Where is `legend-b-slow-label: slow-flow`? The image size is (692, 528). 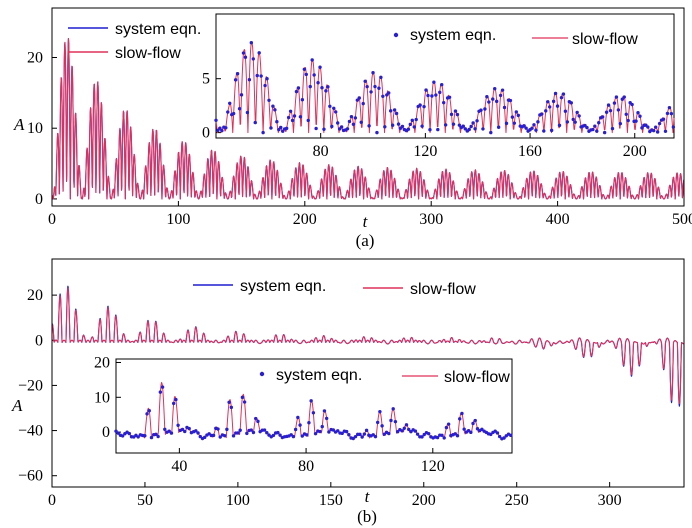
legend-b-slow-label: slow-flow is located at coordinates (443, 289).